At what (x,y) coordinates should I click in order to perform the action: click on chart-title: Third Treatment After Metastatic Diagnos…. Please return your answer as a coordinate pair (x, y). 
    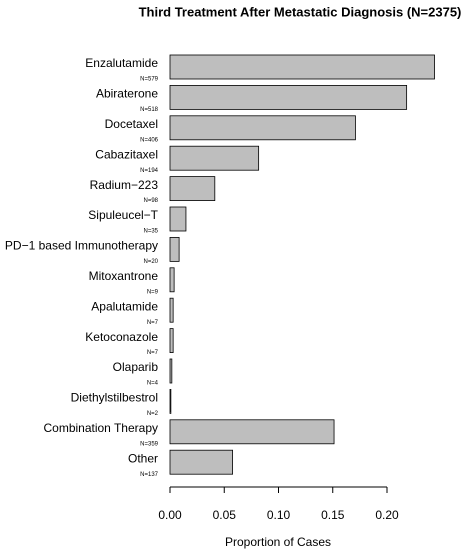
    Looking at the image, I should click on (300, 11).